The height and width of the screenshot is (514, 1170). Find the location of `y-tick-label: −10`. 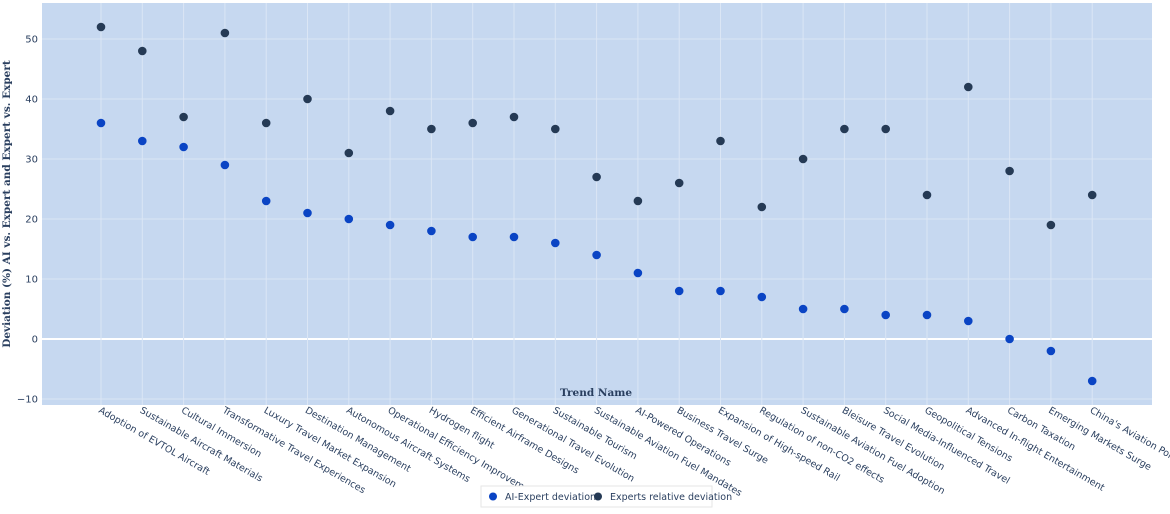

y-tick-label: −10 is located at coordinates (27, 400).